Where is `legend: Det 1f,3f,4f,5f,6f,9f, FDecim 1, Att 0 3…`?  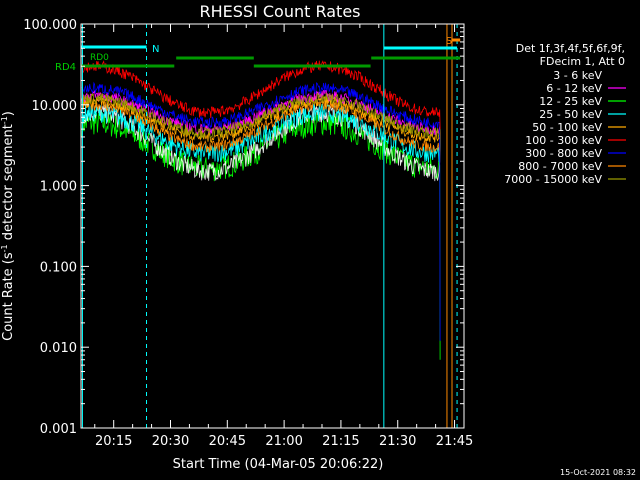
legend: Det 1f,3f,4f,5f,6f,9f, FDecim 1, Att 0 3… is located at coordinates (565, 114).